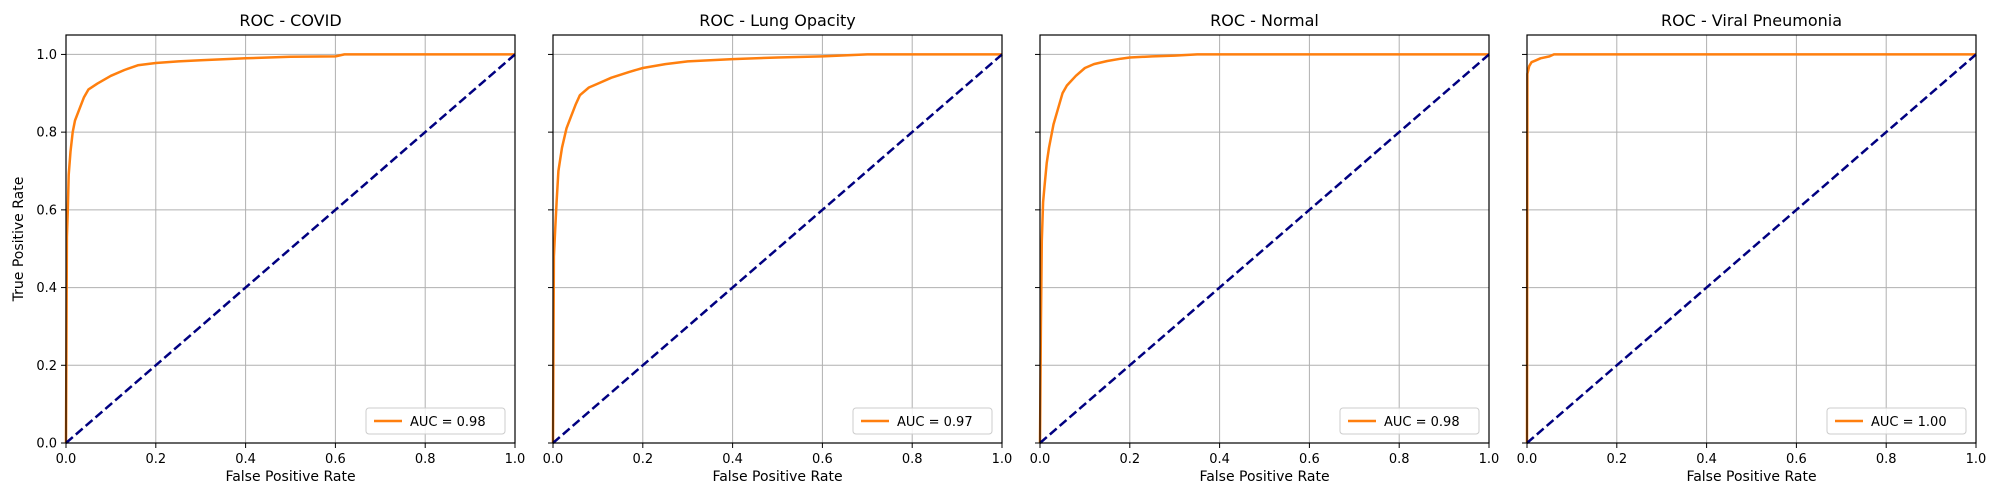 The height and width of the screenshot is (500, 2000). Describe the element at coordinates (1909, 422) in the screenshot. I see `legend-label: AUC = 1.00` at that location.